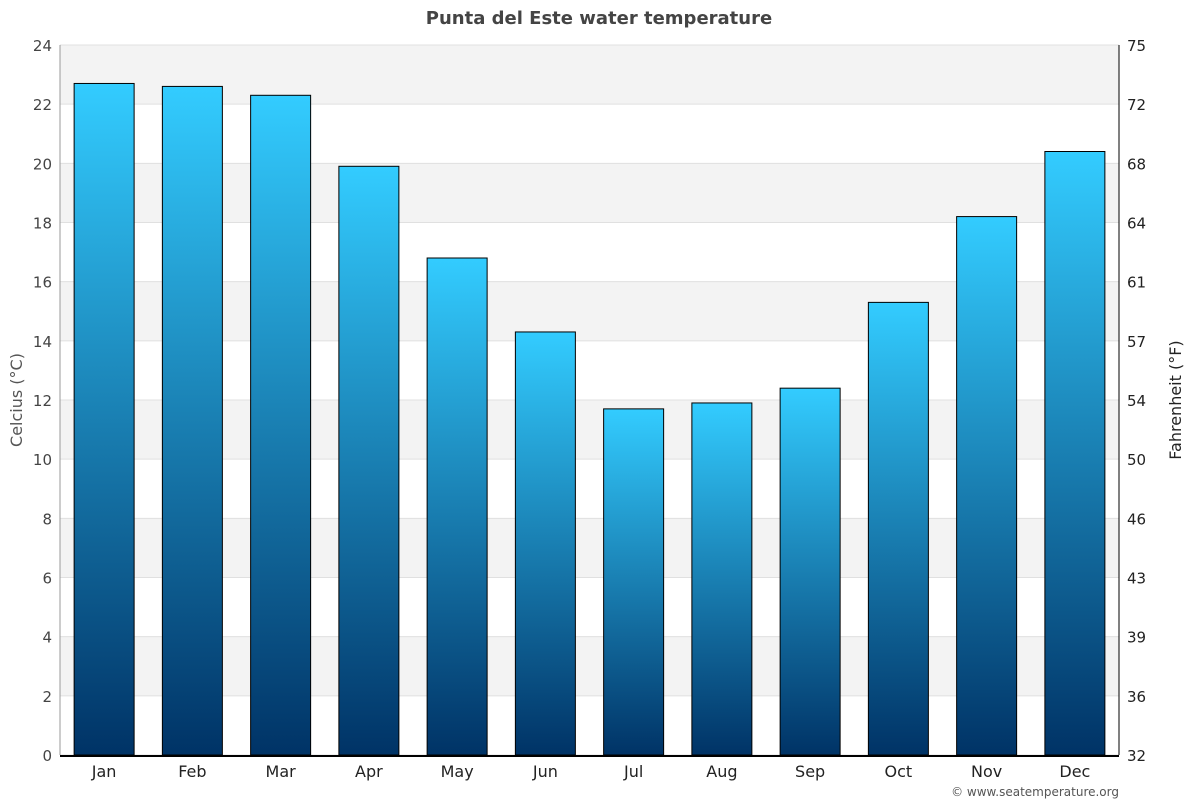  I want to click on y2-tick-label: 64, so click(1136, 224).